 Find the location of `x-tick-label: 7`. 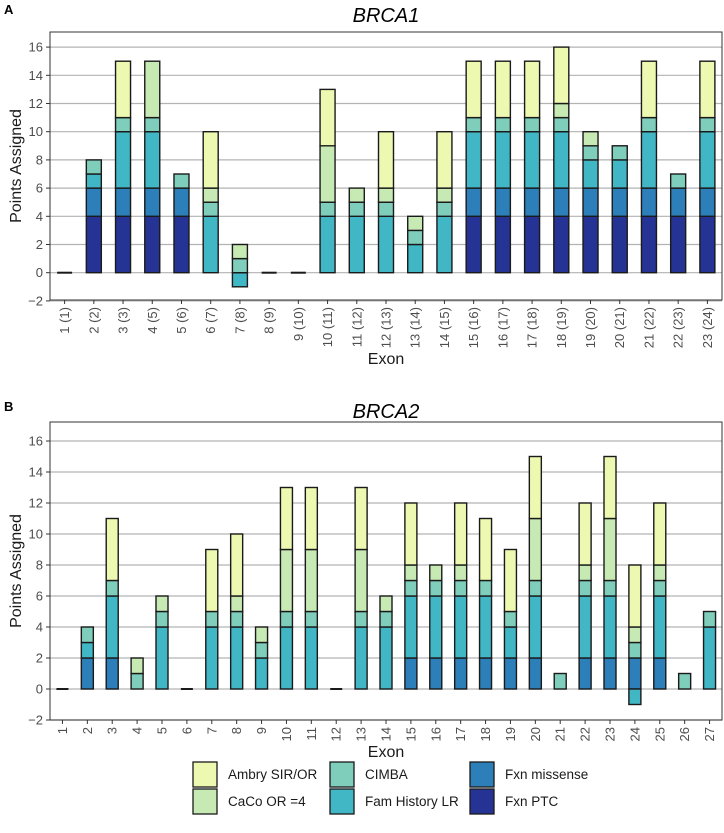

x-tick-label: 7 is located at coordinates (211, 730).